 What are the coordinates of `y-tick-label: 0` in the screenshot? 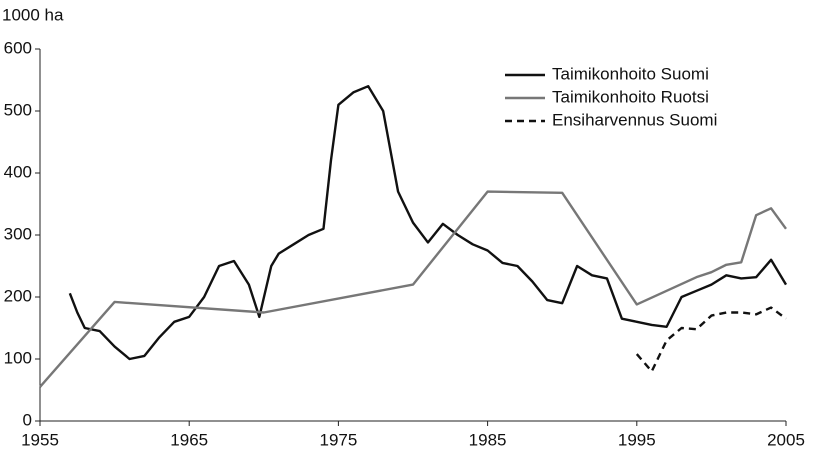 It's located at (27, 419).